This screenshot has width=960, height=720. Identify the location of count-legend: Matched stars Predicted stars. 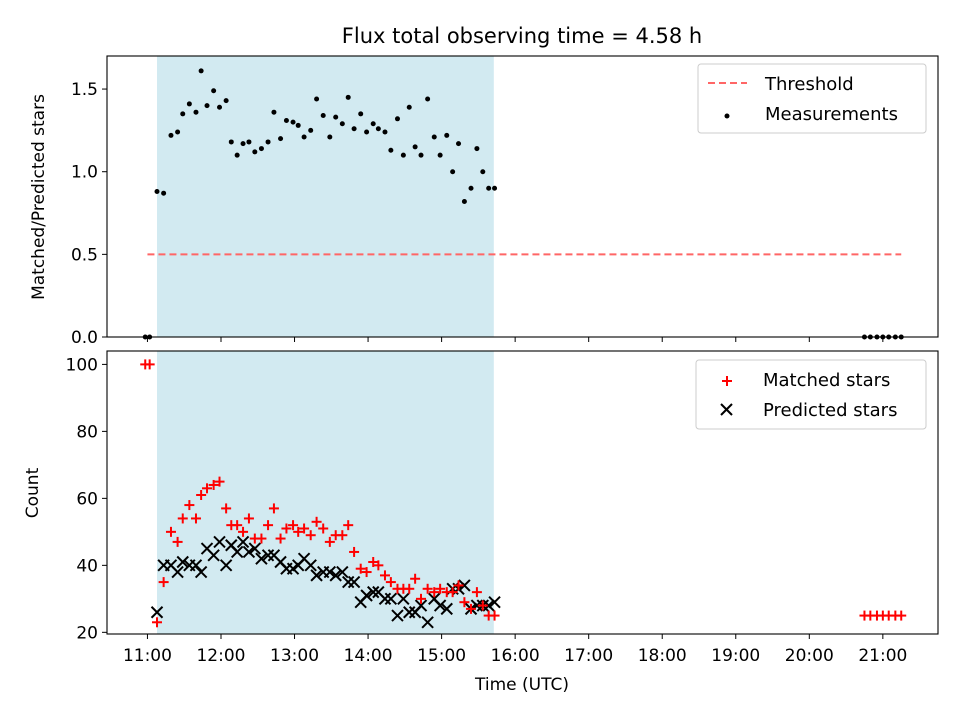
(811, 394).